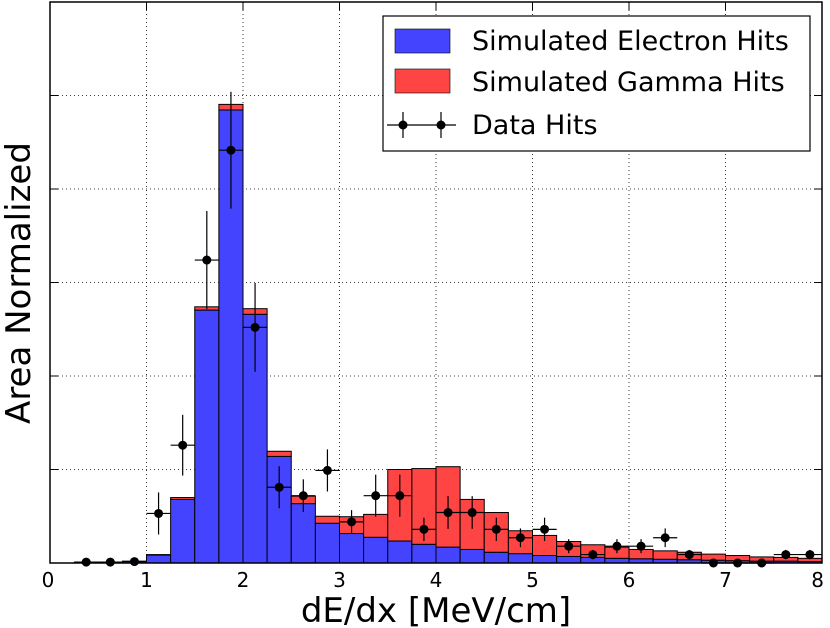 This screenshot has width=830, height=628. Describe the element at coordinates (422, 81) in the screenshot. I see `legend-swatch-gamma` at that location.